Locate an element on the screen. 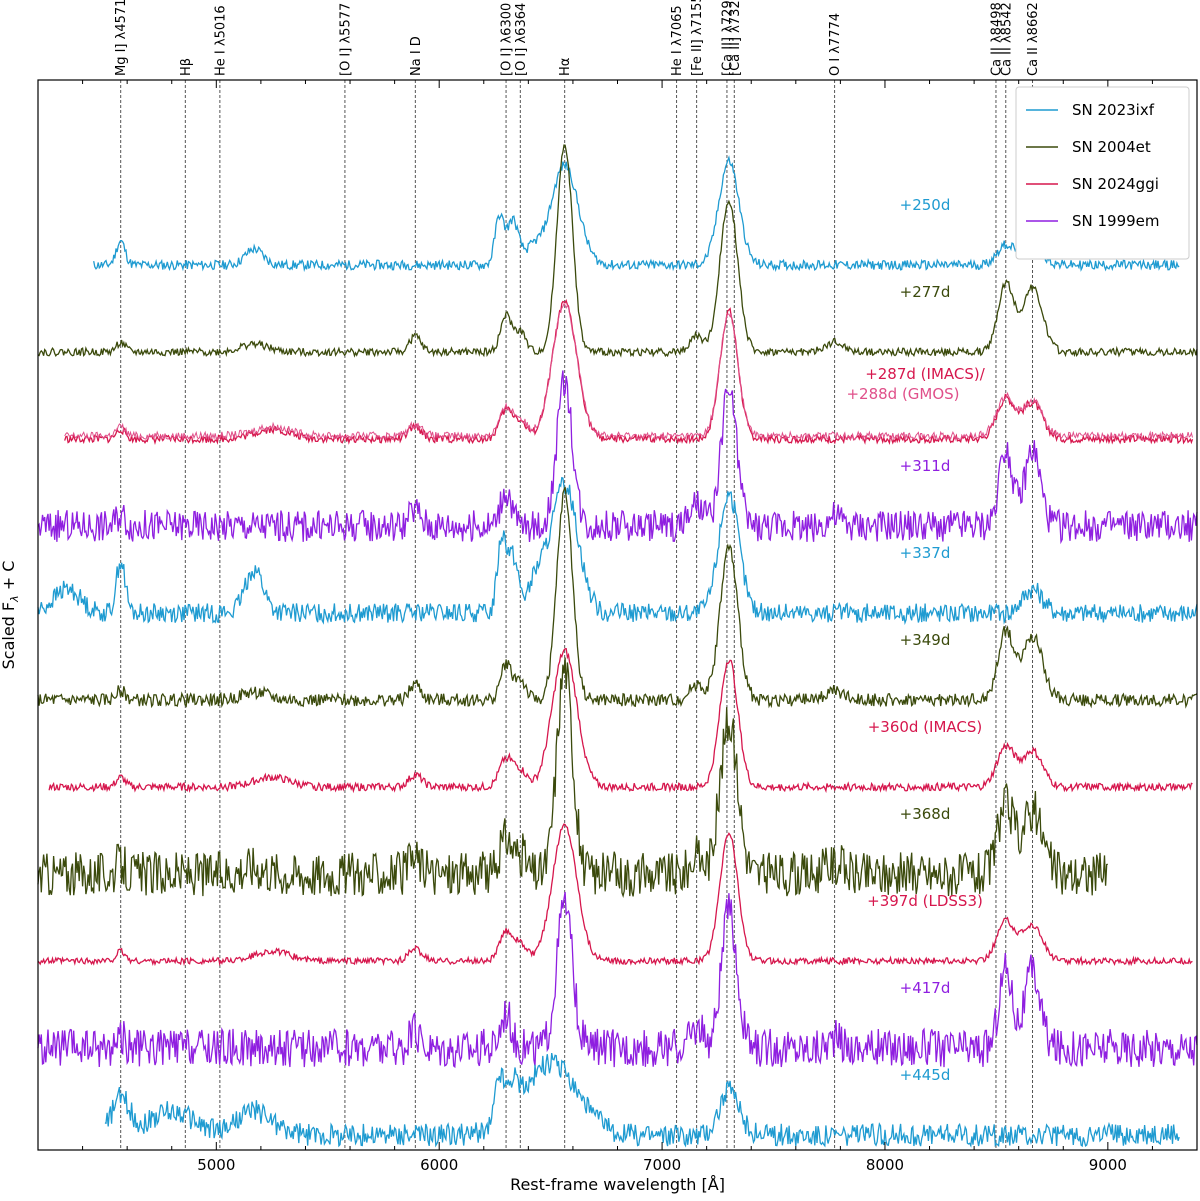 The image size is (1200, 1201). epoch-label: +349d is located at coordinates (925, 640).